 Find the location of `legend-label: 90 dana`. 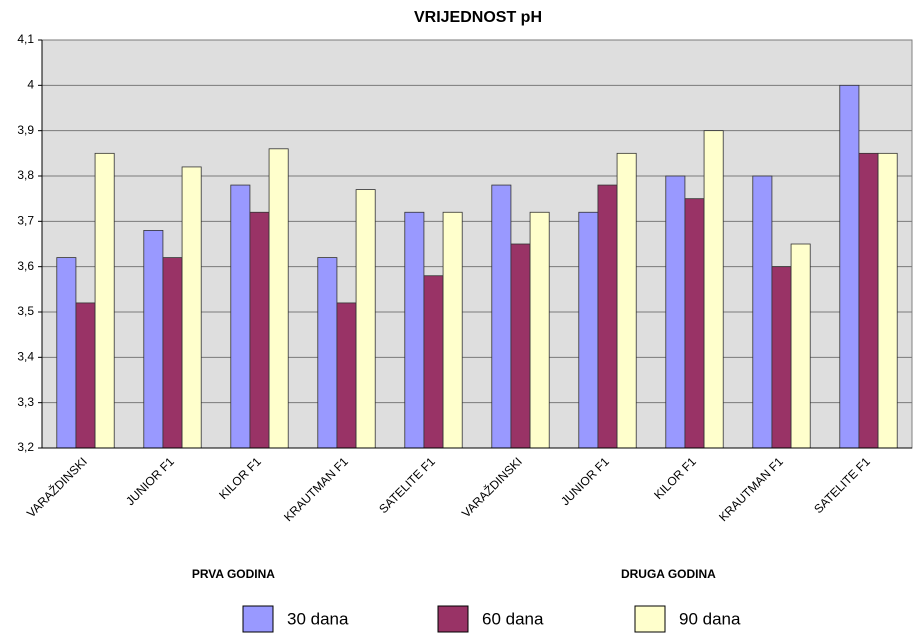

legend-label: 90 dana is located at coordinates (710, 618).